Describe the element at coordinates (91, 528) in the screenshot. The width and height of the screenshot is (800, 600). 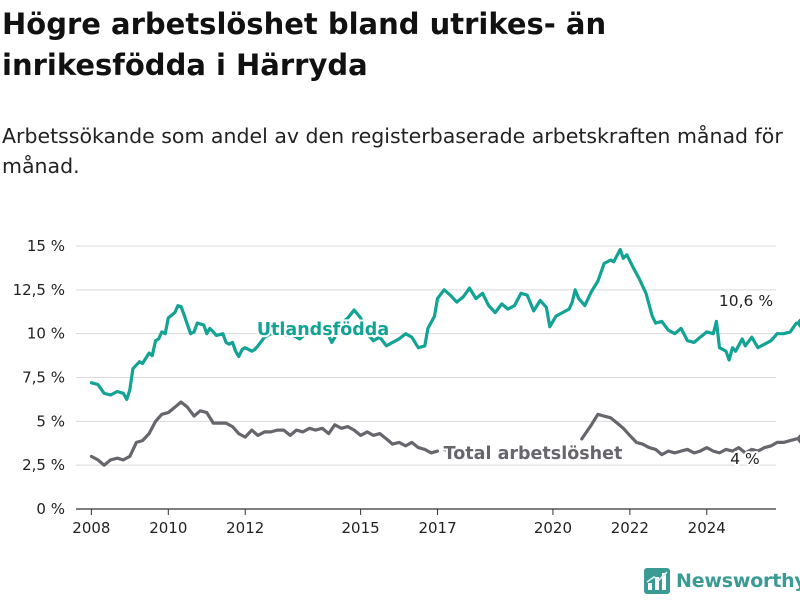
I see `x-tick-label: 2008` at that location.